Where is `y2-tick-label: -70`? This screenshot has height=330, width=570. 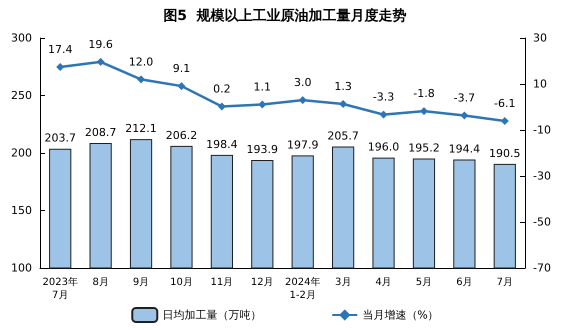
y2-tick-label: -70 is located at coordinates (542, 268).